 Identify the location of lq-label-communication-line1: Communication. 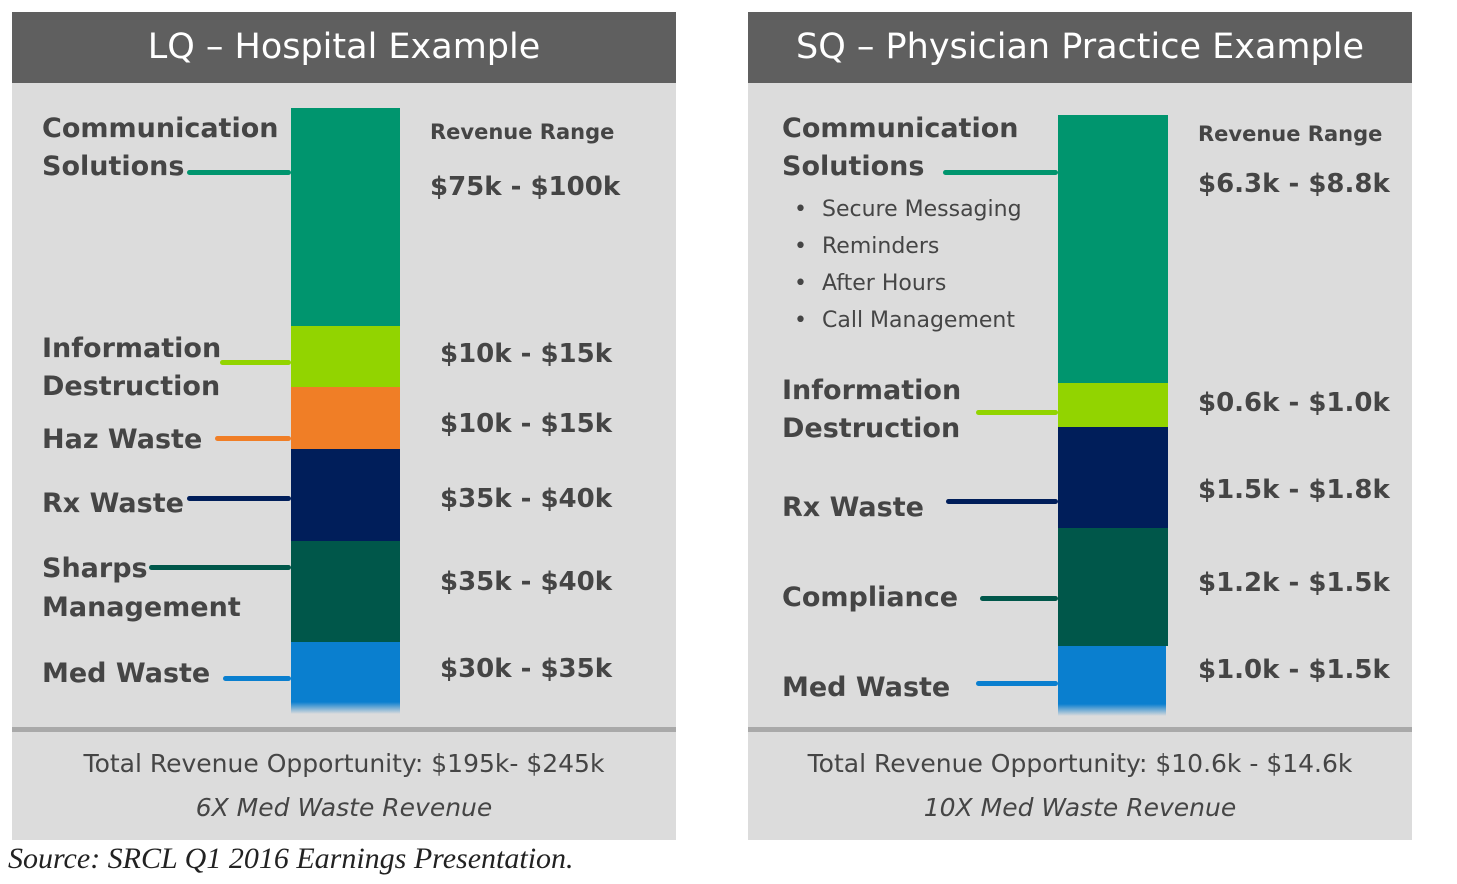
(160, 128).